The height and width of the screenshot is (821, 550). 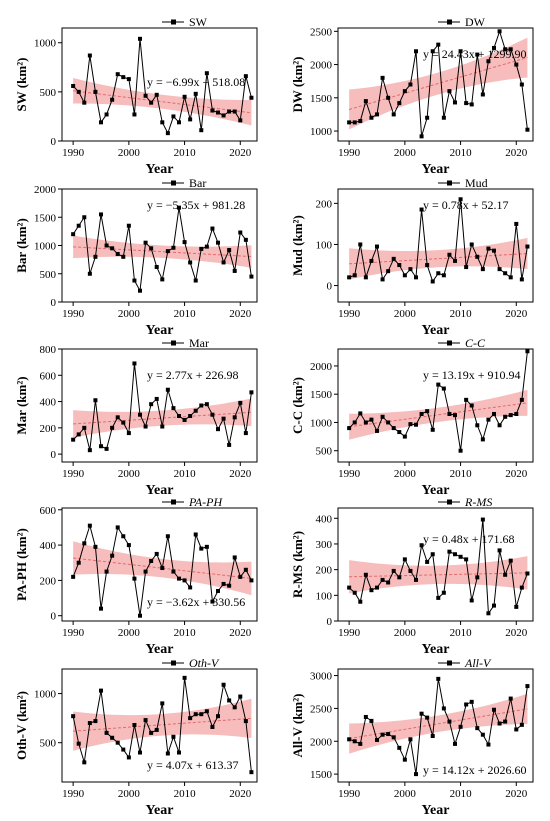 I want to click on chart-mar-ylabel: Mar (km²), so click(x=21, y=405).